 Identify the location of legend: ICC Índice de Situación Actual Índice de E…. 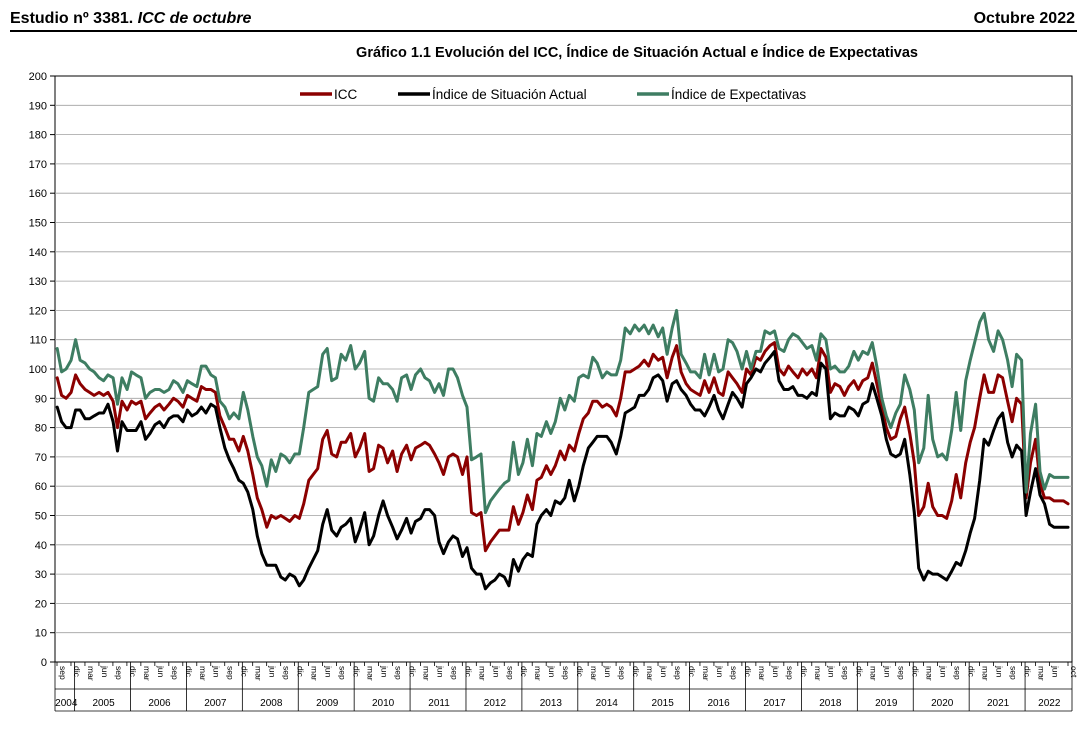
(553, 94).